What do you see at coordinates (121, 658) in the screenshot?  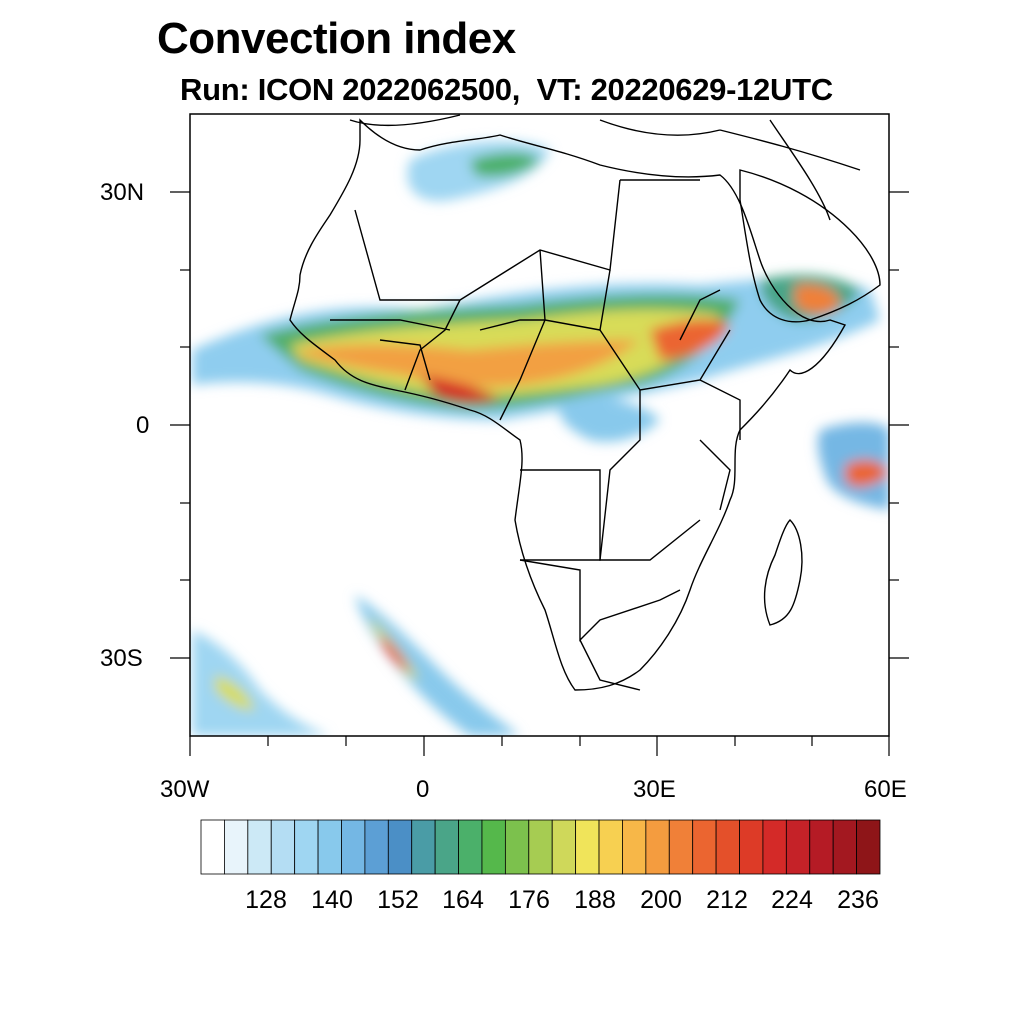 I see `lat-label-30s: 30S` at bounding box center [121, 658].